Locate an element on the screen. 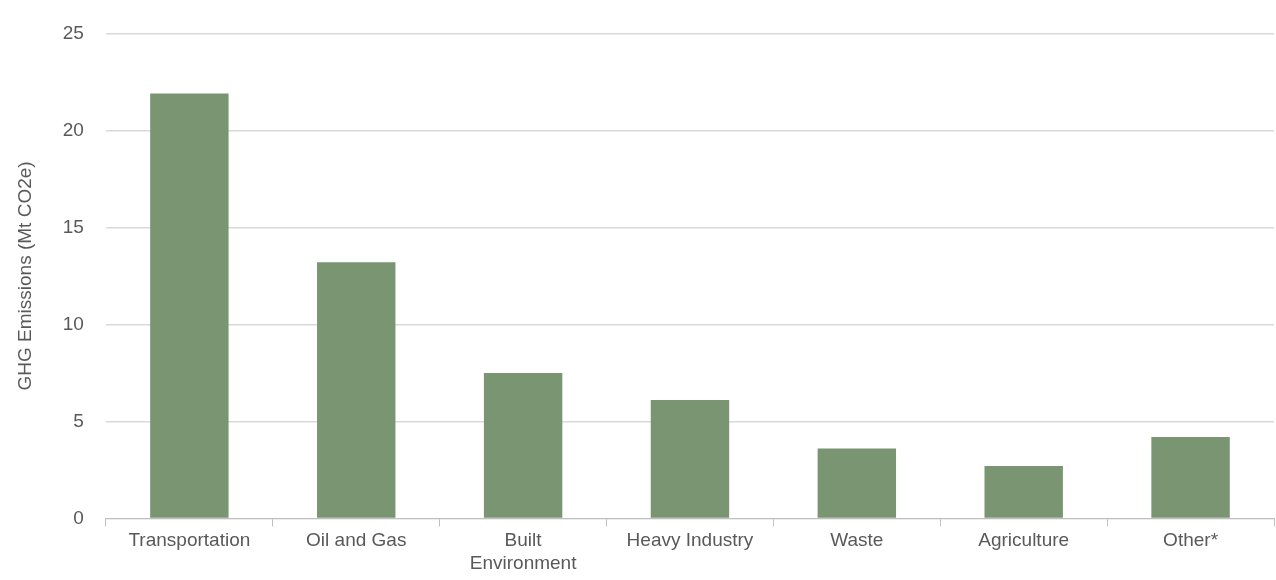  x-tick-label: Other* is located at coordinates (1191, 540).